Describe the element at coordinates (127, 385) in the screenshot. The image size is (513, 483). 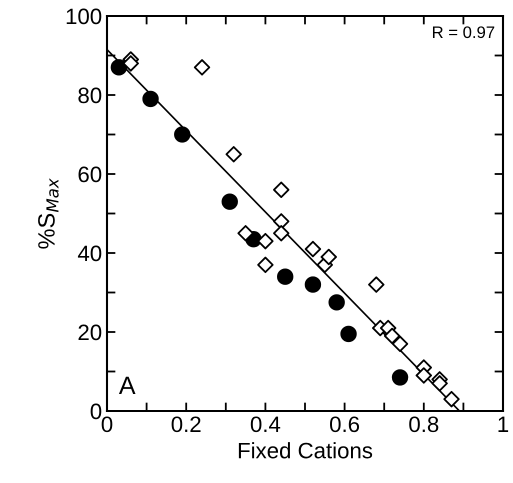
I see `annotation: A` at that location.